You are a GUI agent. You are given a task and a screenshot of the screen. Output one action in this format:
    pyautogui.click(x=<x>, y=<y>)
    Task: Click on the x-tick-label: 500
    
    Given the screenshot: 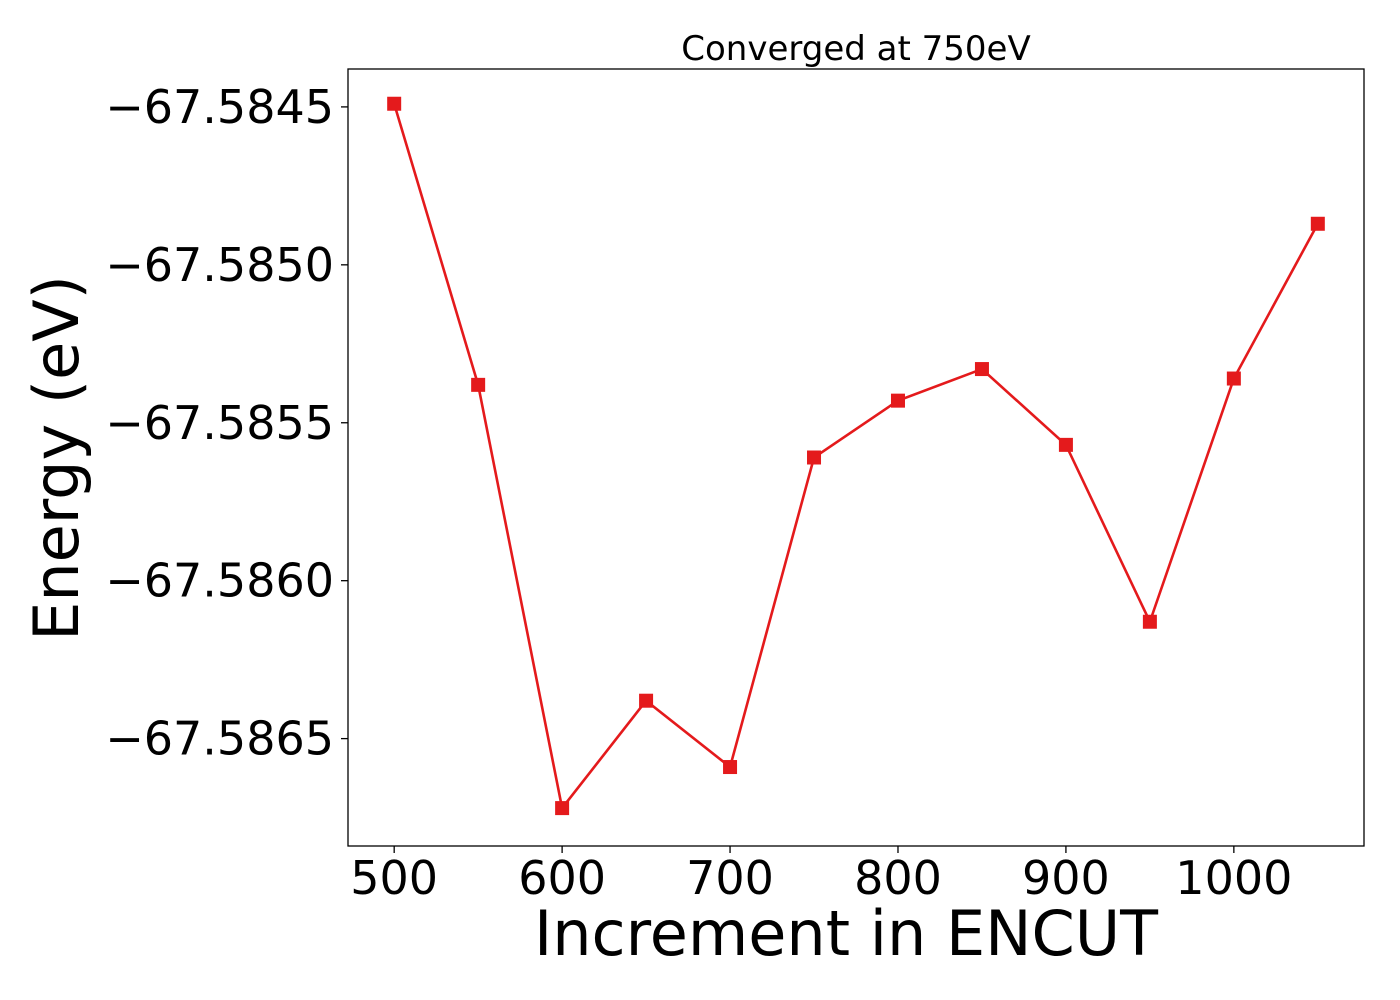 What is the action you would take?
    pyautogui.click(x=394, y=878)
    